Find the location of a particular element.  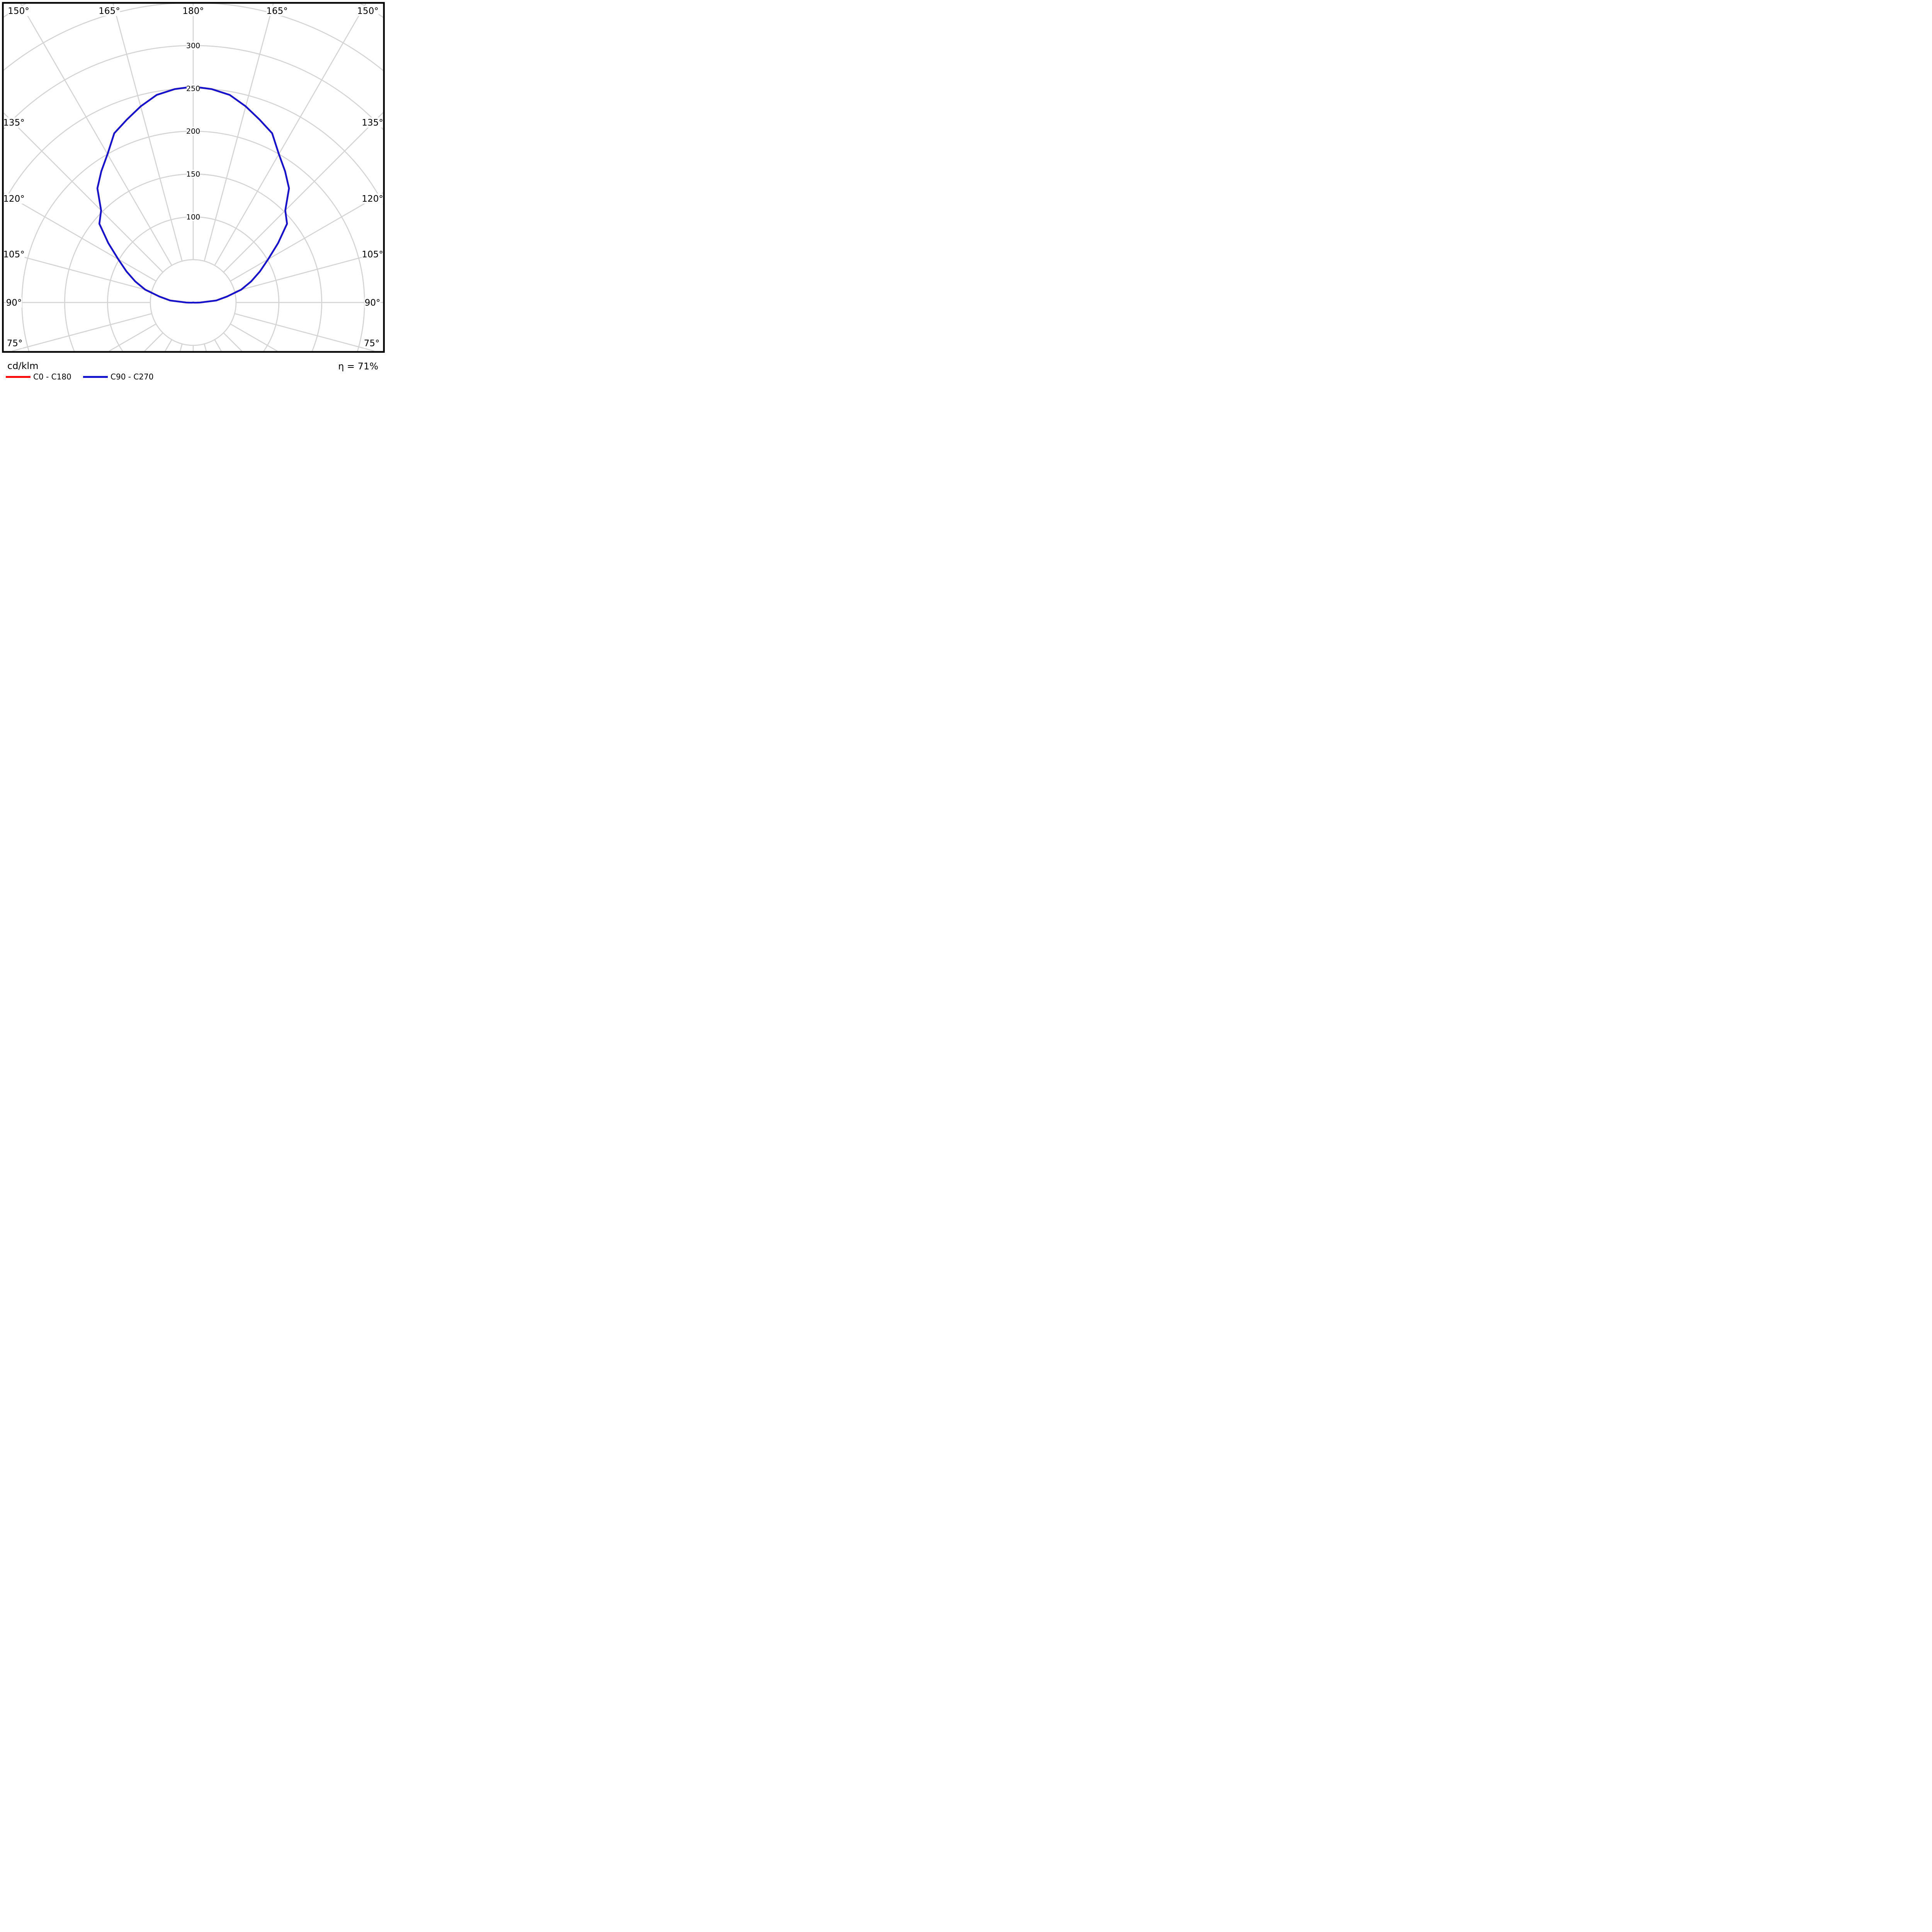

legend-item-c90-c270: C90 - C270 is located at coordinates (118, 377).